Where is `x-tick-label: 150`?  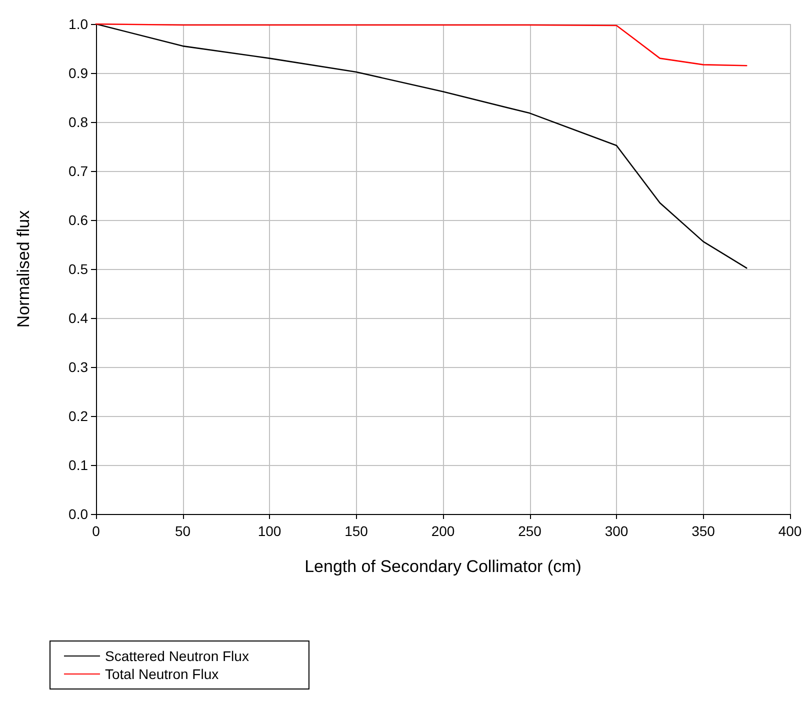 x-tick-label: 150 is located at coordinates (356, 531).